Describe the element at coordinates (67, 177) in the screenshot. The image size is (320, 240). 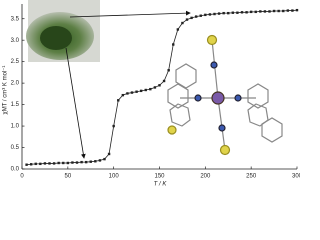
I see `x-tick-label: 50` at that location.